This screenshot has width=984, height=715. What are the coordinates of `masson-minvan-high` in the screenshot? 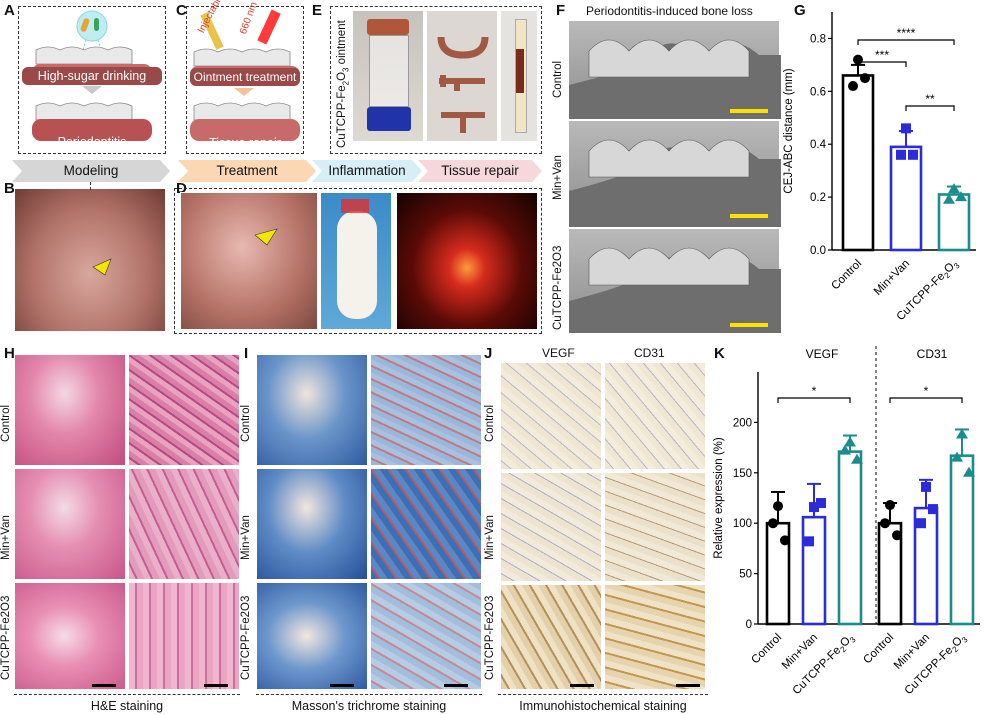 It's located at (426, 524).